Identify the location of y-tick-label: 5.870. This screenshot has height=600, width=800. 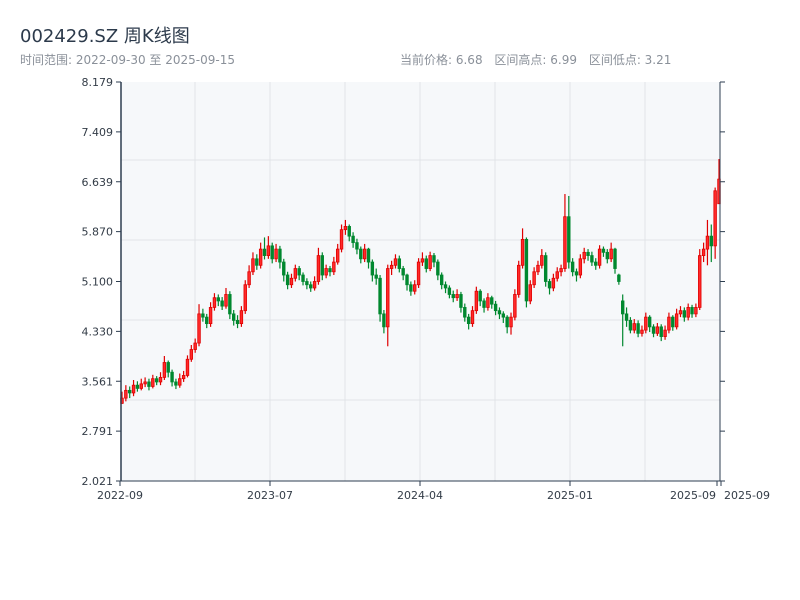
(98, 232).